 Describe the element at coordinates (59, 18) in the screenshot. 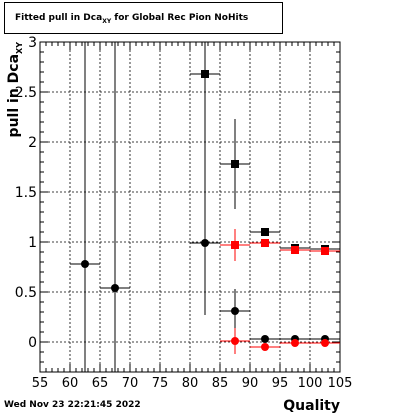

I see `chart-title-prefix: Fitted pull in Dca` at that location.